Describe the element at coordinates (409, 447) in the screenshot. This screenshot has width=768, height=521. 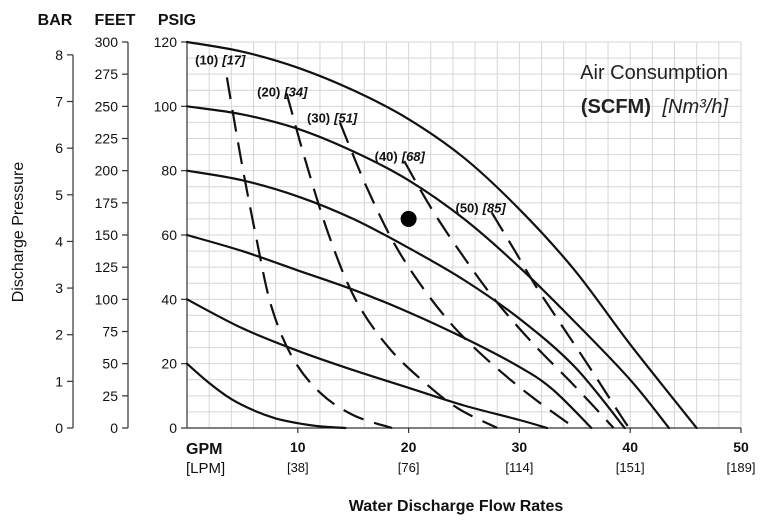
I see `x-tick-label-gpm: 20` at that location.